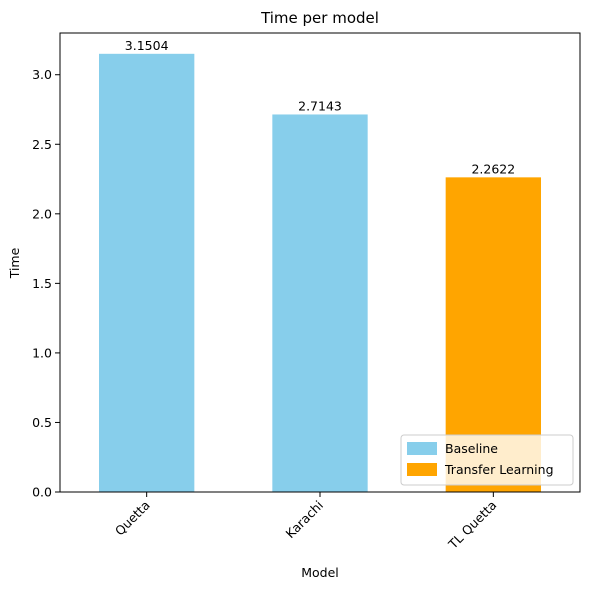 The height and width of the screenshot is (590, 590). I want to click on legend: Baseline Transfer Learning, so click(487, 460).